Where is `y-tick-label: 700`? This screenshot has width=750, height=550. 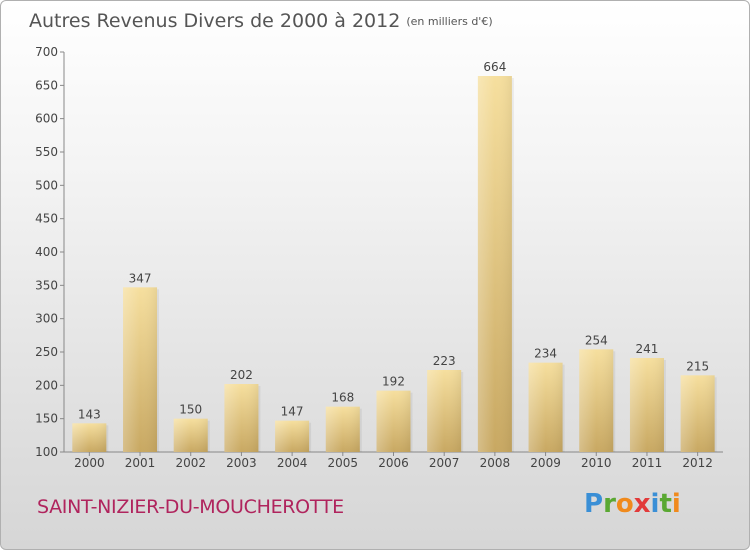
y-tick-label: 700 is located at coordinates (46, 52).